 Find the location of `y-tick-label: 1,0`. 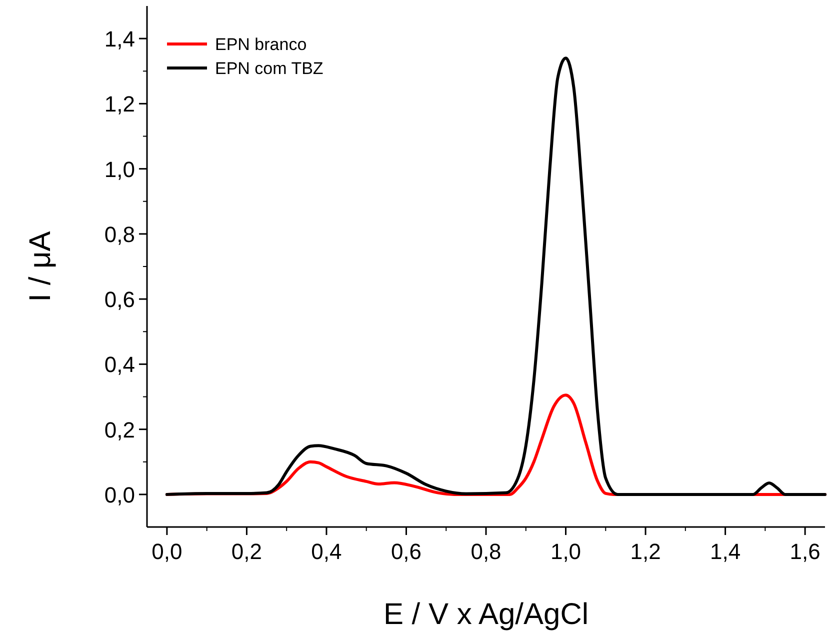

y-tick-label: 1,0 is located at coordinates (119, 169).